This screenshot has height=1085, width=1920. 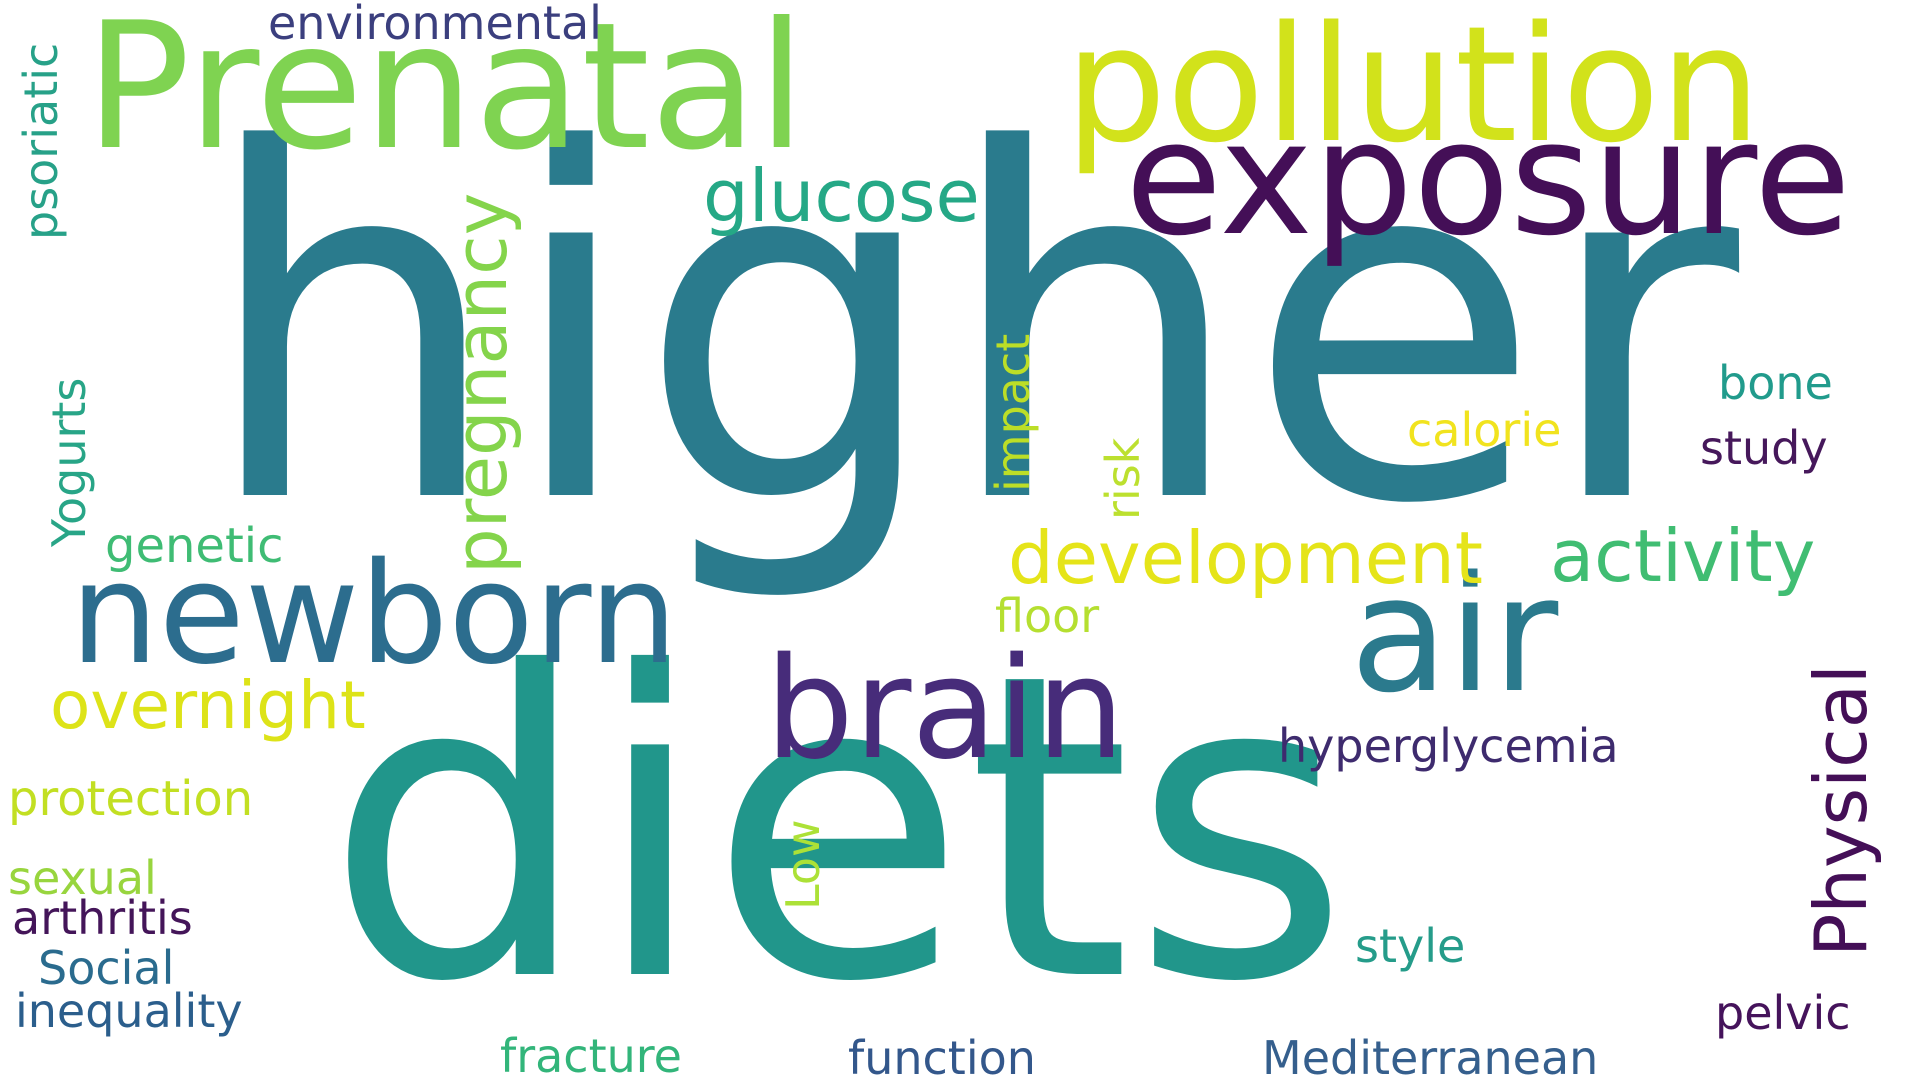 What do you see at coordinates (1410, 946) in the screenshot?
I see `word-style: style` at bounding box center [1410, 946].